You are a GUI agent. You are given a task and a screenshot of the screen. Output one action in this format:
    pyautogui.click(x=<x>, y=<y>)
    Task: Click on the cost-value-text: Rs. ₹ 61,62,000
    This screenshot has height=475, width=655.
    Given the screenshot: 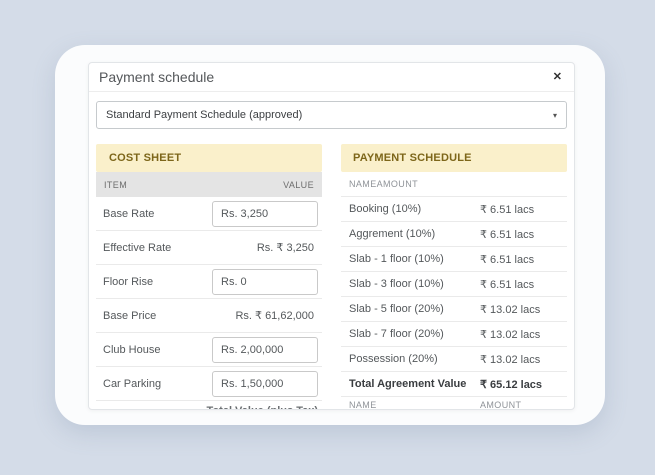 What is the action you would take?
    pyautogui.click(x=274, y=316)
    